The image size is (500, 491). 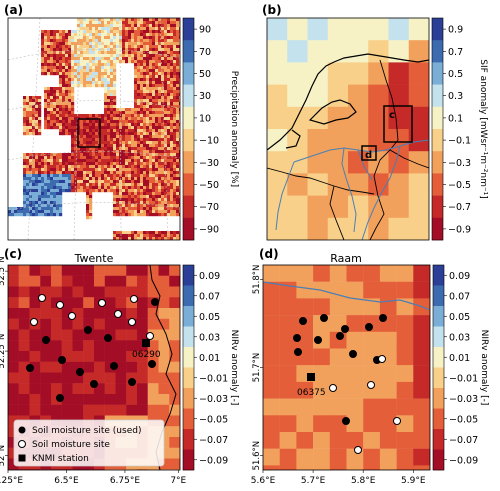 What do you see at coordinates (257, 368) in the screenshot?
I see `y-tick-label: 51.7°N` at bounding box center [257, 368].